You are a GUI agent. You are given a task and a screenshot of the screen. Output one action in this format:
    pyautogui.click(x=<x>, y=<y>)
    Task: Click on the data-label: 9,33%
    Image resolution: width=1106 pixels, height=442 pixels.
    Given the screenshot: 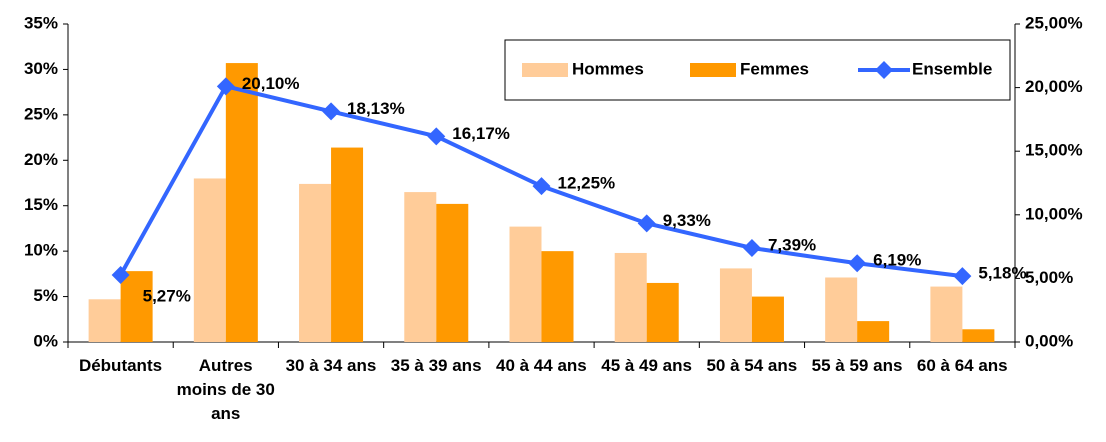 What is the action you would take?
    pyautogui.click(x=687, y=220)
    